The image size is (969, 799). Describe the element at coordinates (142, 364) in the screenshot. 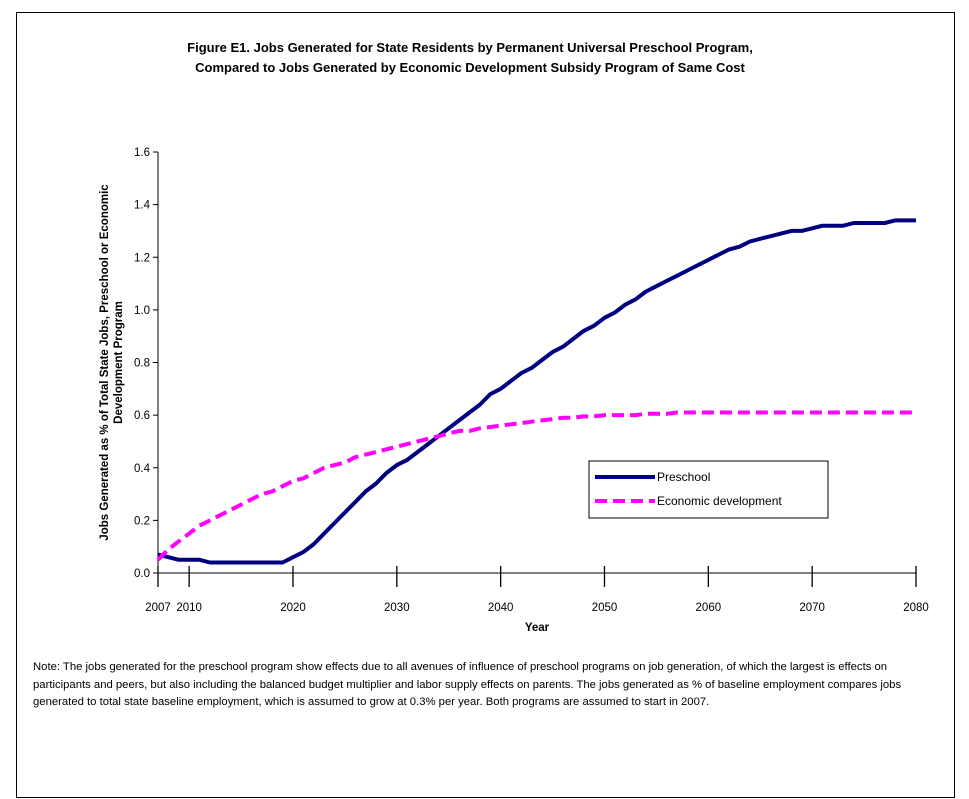

I see `y-tick-label: 0.8` at that location.